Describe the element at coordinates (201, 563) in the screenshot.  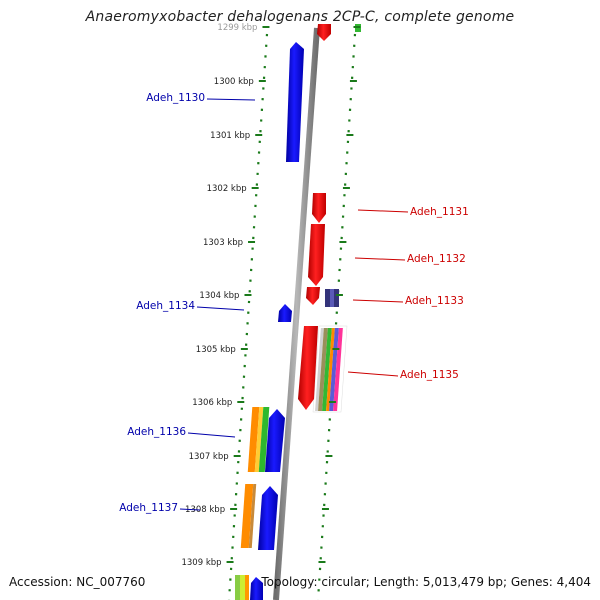
I see `kbp-tick-label: 1309 kbp` at that location.